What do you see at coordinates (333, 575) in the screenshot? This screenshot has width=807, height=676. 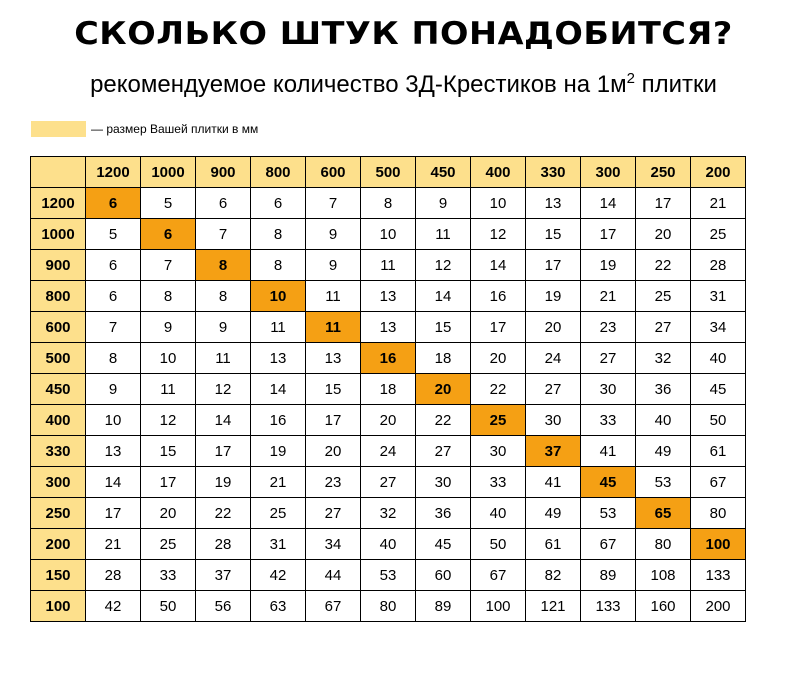 I see `table-cell: 44` at bounding box center [333, 575].